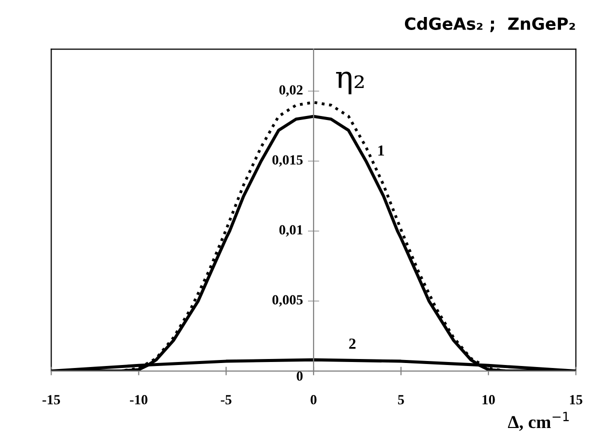 The image size is (603, 447). What do you see at coordinates (350, 83) in the screenshot?
I see `y-axis-title: η₂` at bounding box center [350, 83].